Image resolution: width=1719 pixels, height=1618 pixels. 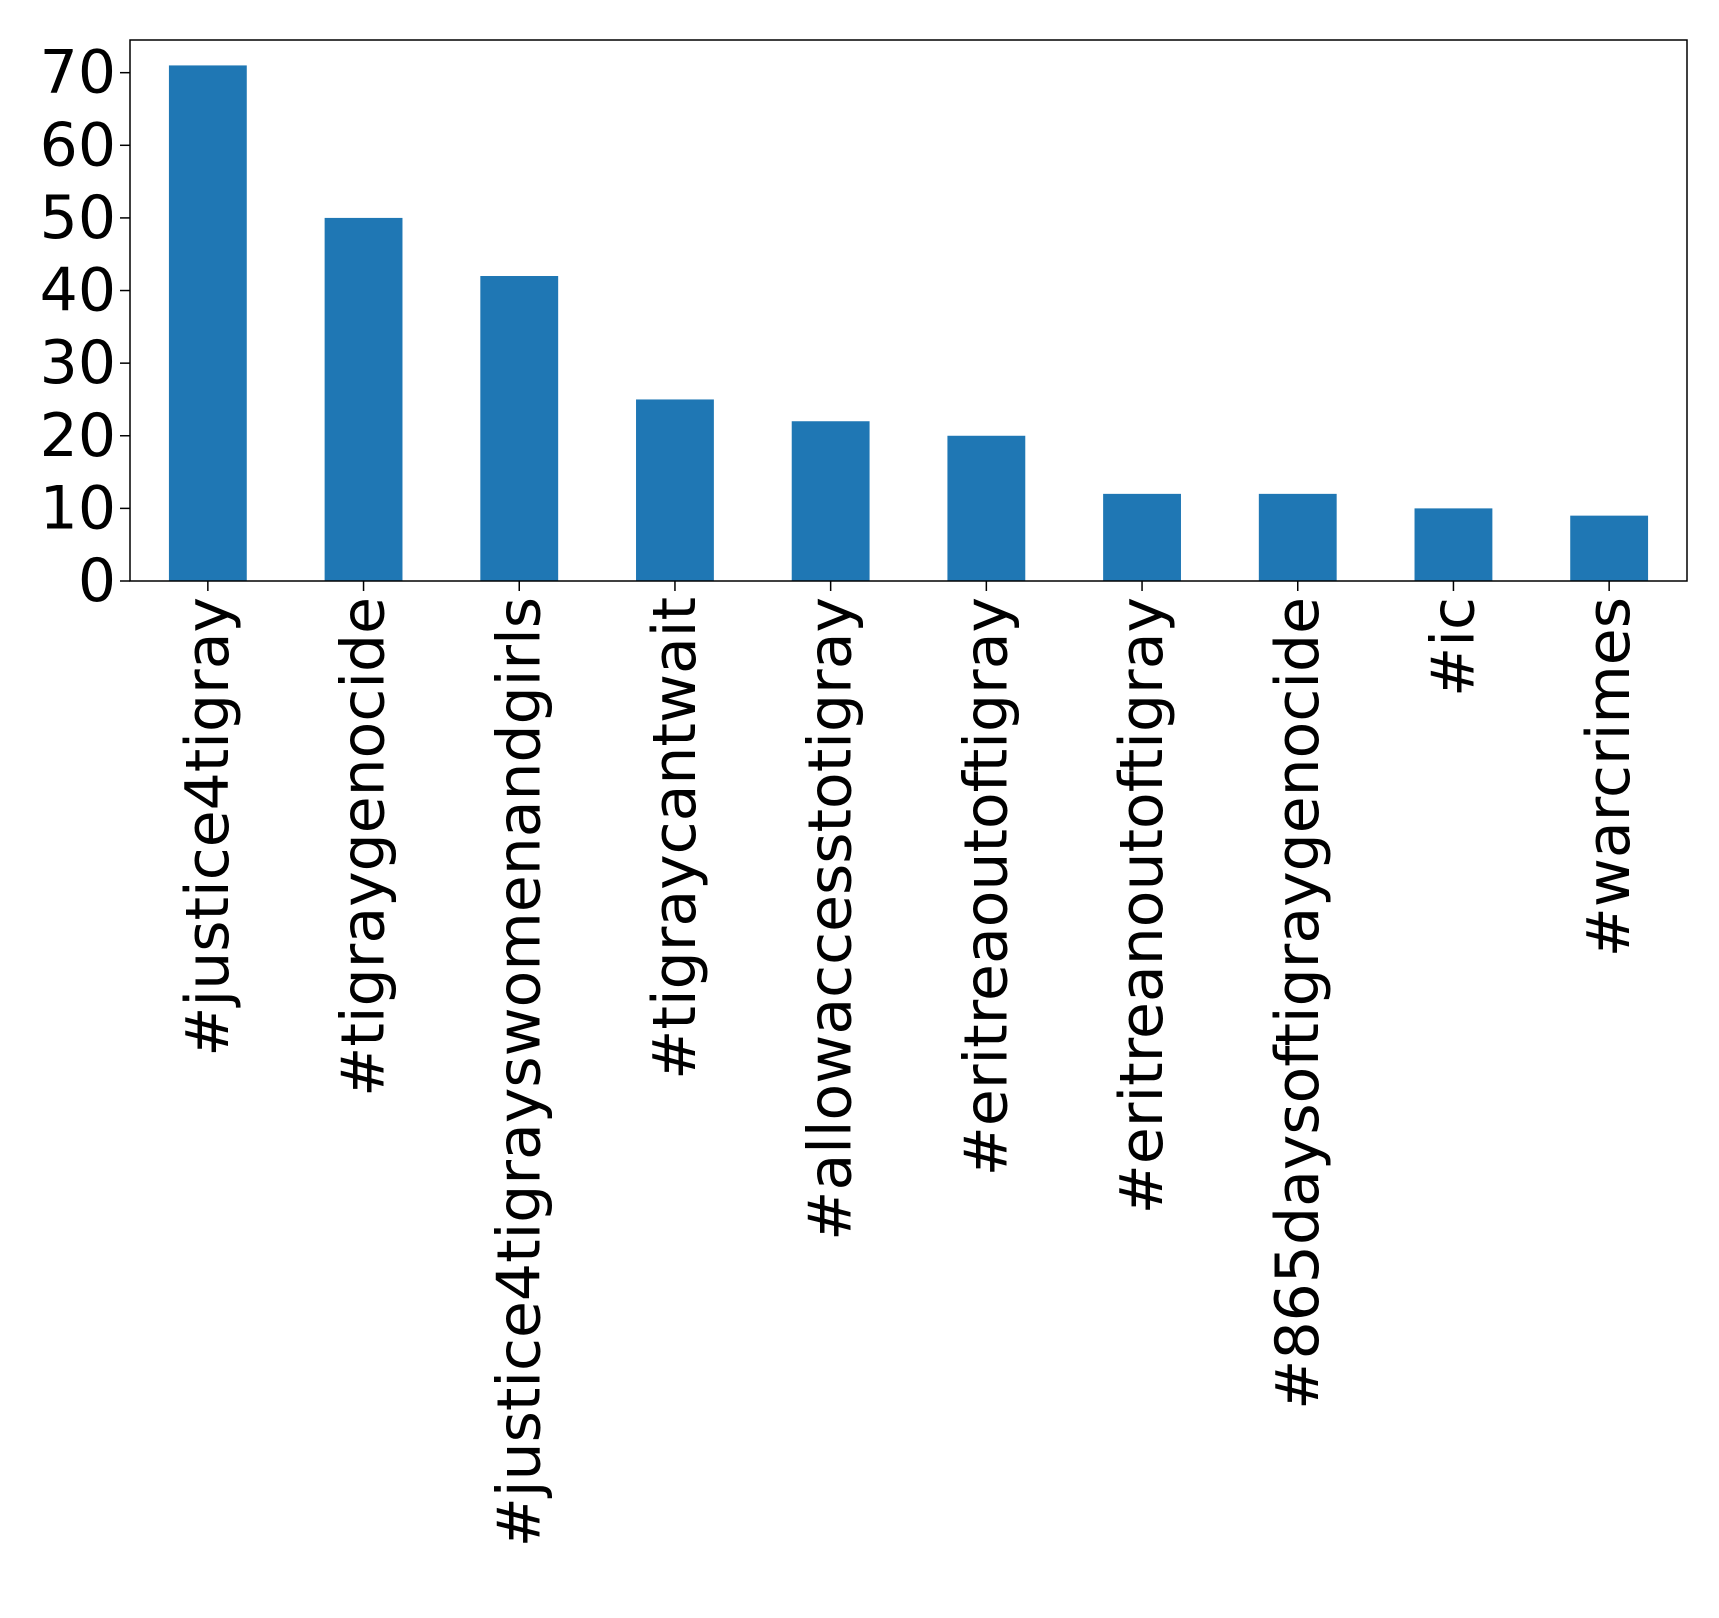 I want to click on x-tick-label-5: #eritreaoutoftigray, so click(x=986, y=886).